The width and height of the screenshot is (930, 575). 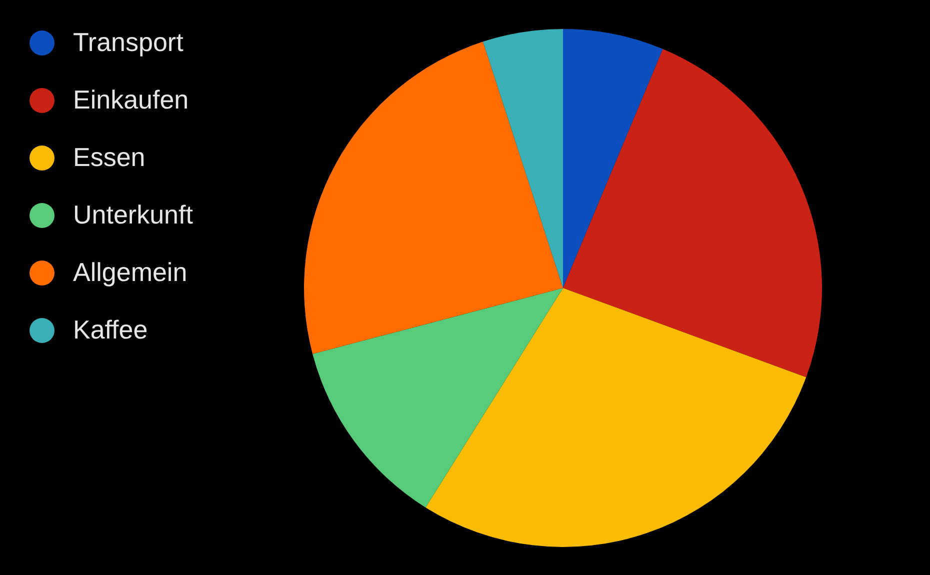 What do you see at coordinates (131, 99) in the screenshot?
I see `legend-label: Einkaufen` at bounding box center [131, 99].